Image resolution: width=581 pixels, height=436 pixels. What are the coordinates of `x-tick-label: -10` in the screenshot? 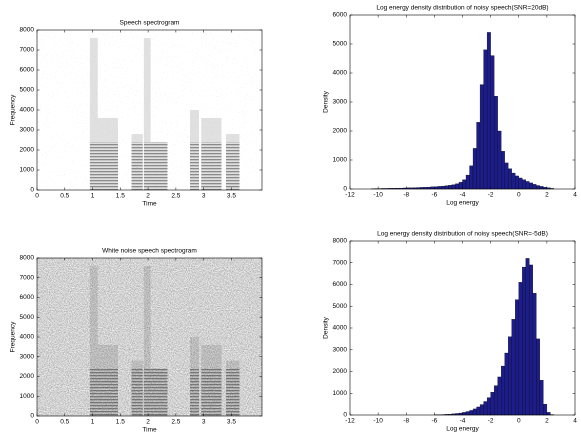 It's located at (378, 421).